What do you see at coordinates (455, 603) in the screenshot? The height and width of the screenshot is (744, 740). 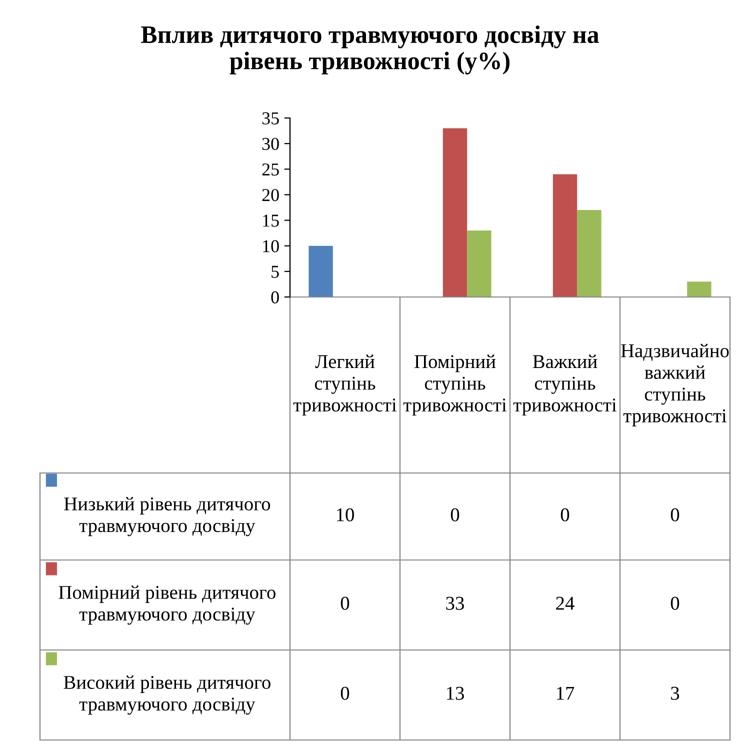 I see `data-label: 33` at bounding box center [455, 603].